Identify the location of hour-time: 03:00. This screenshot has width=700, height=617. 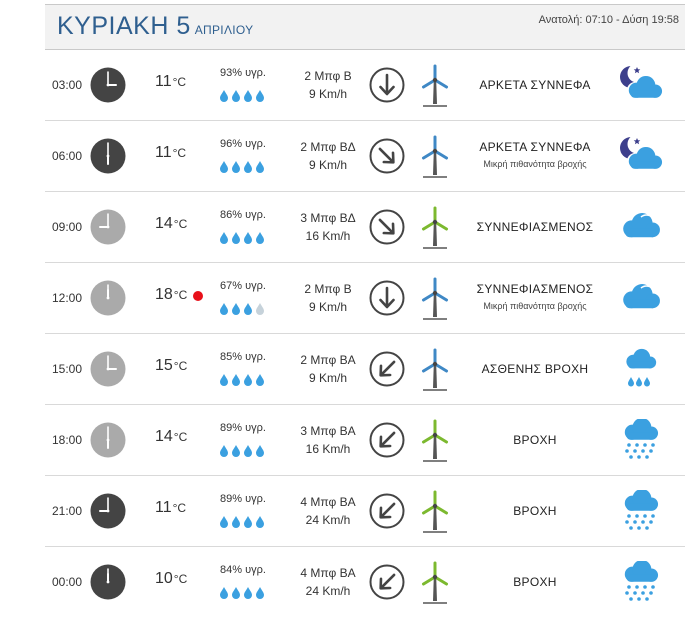
(67, 85).